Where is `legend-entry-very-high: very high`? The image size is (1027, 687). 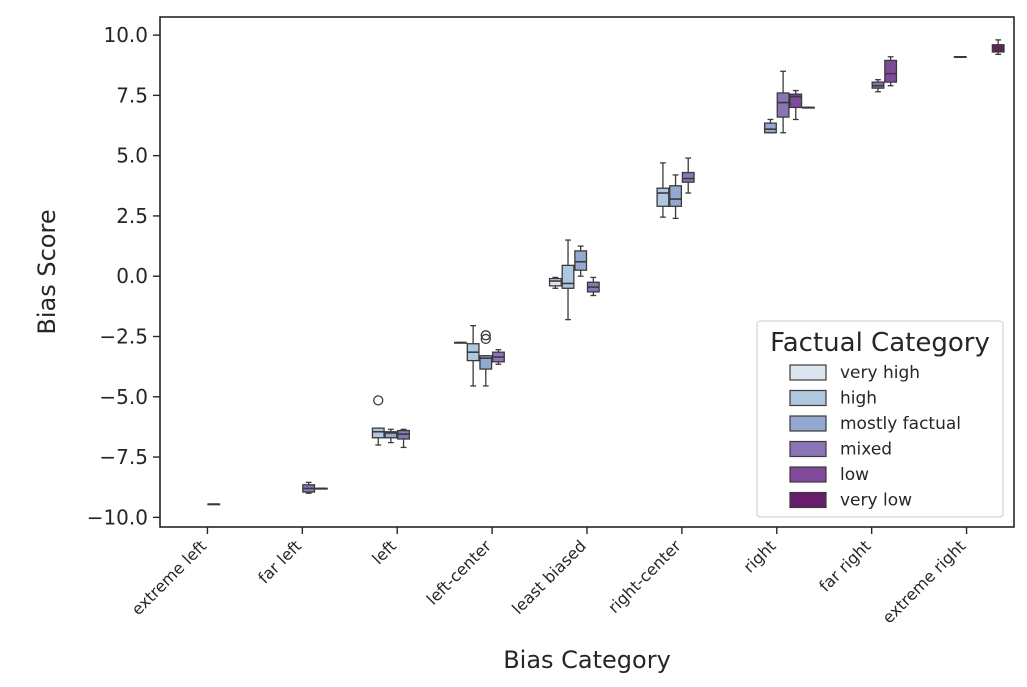
legend-entry-very-high: very high is located at coordinates (854, 373).